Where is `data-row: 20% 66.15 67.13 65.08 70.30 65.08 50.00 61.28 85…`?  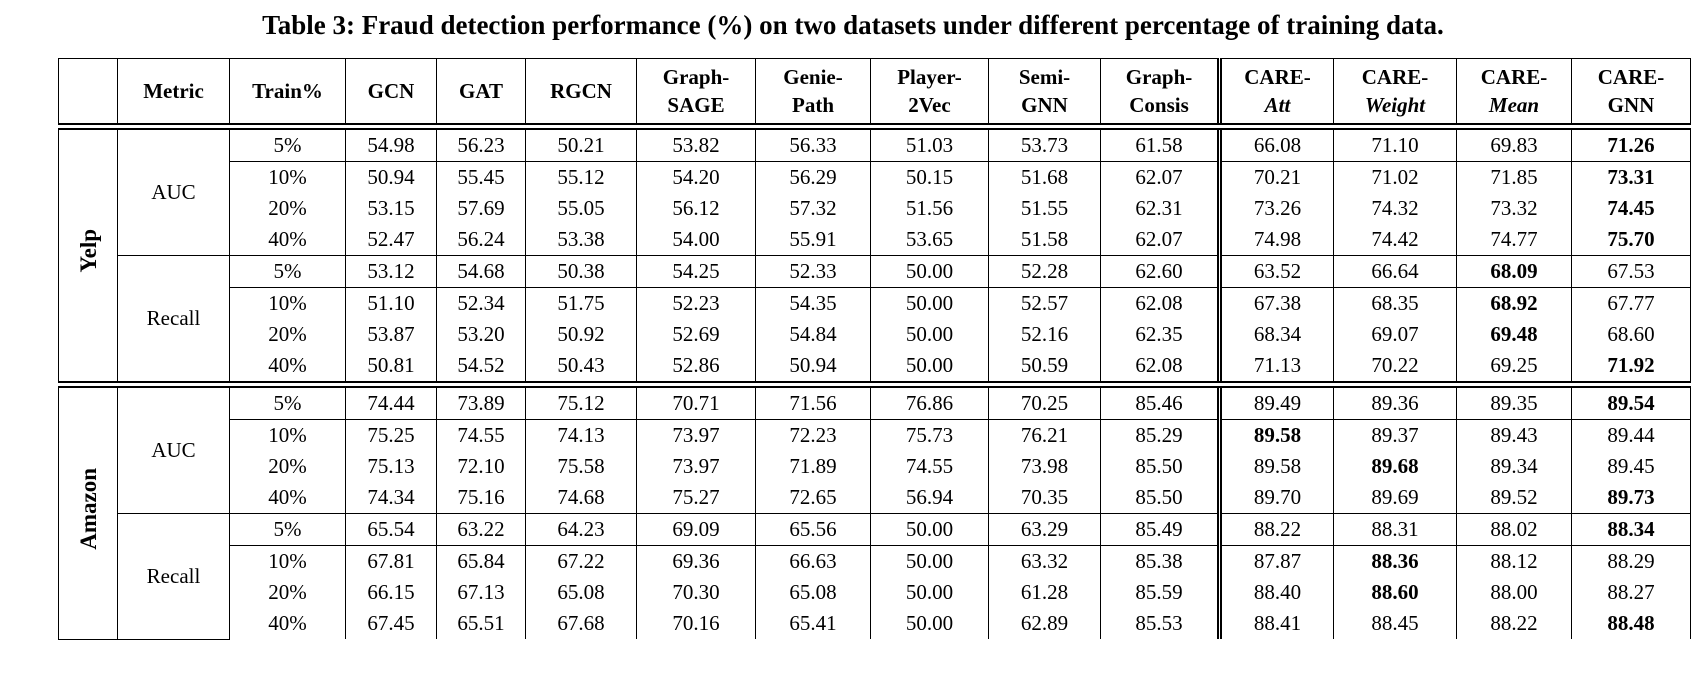
data-row: 20% 66.15 67.13 65.08 70.30 65.08 50.00 61.28 85… is located at coordinates (875, 592).